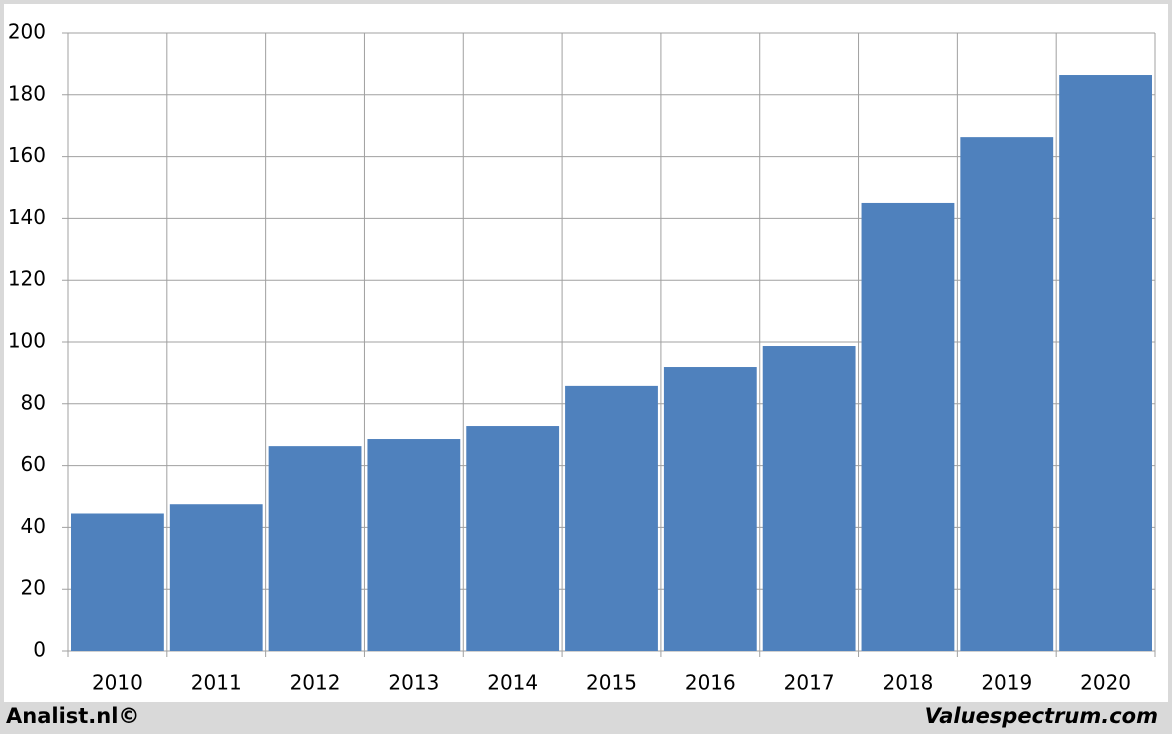 This screenshot has height=734, width=1172. What do you see at coordinates (512, 683) in the screenshot?
I see `x-tick-label: 2014` at bounding box center [512, 683].